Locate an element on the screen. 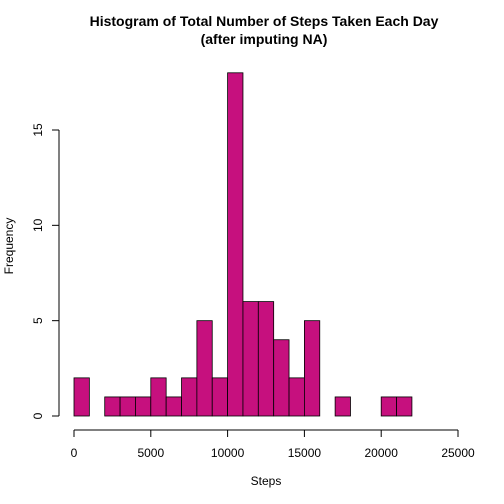 This screenshot has height=504, width=504. x-axis: 0 5000 10000 15000 20000 25000 is located at coordinates (273, 444).